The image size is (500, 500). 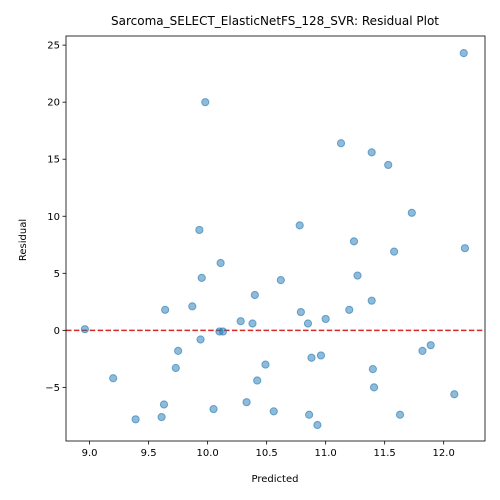 I want to click on y-tick-label: 5, so click(x=57, y=274).